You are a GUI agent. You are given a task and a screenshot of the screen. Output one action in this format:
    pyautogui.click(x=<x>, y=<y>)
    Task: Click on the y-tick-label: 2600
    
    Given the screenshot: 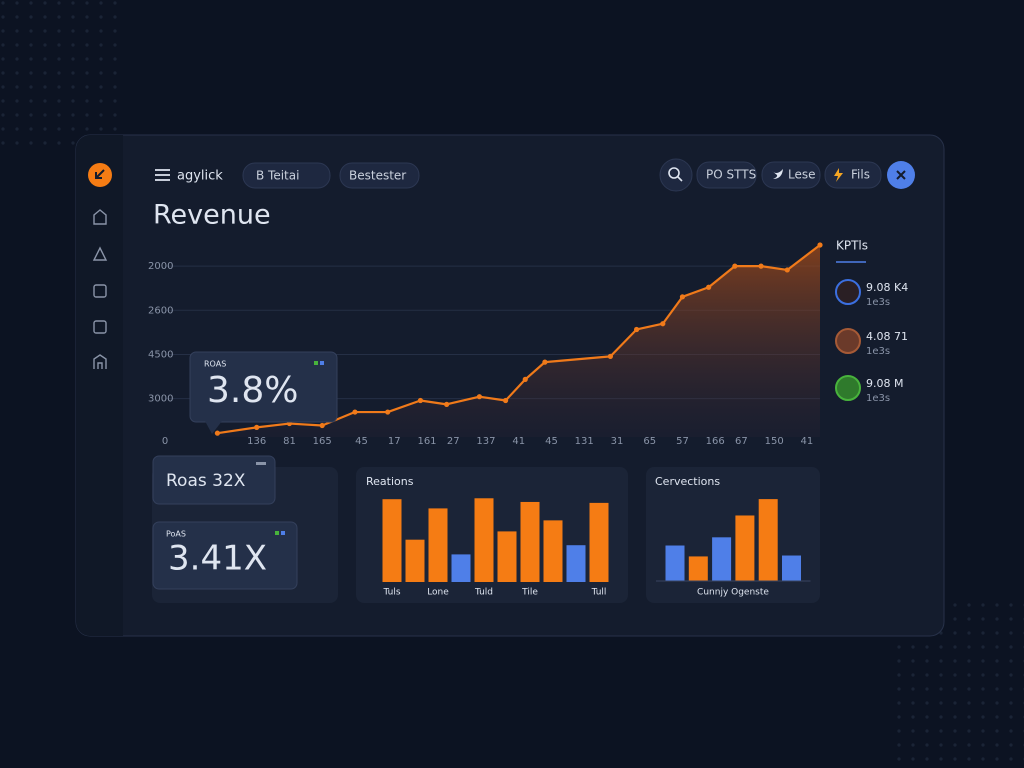 What is the action you would take?
    pyautogui.click(x=160, y=310)
    